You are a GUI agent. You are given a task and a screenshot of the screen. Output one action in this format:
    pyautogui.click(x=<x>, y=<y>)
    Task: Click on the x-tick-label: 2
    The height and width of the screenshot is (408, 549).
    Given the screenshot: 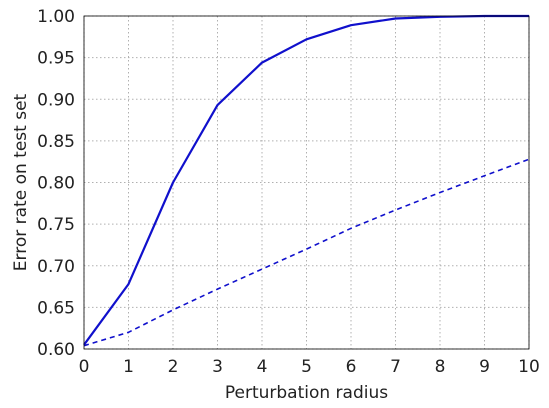 What is the action you would take?
    pyautogui.click(x=173, y=367)
    